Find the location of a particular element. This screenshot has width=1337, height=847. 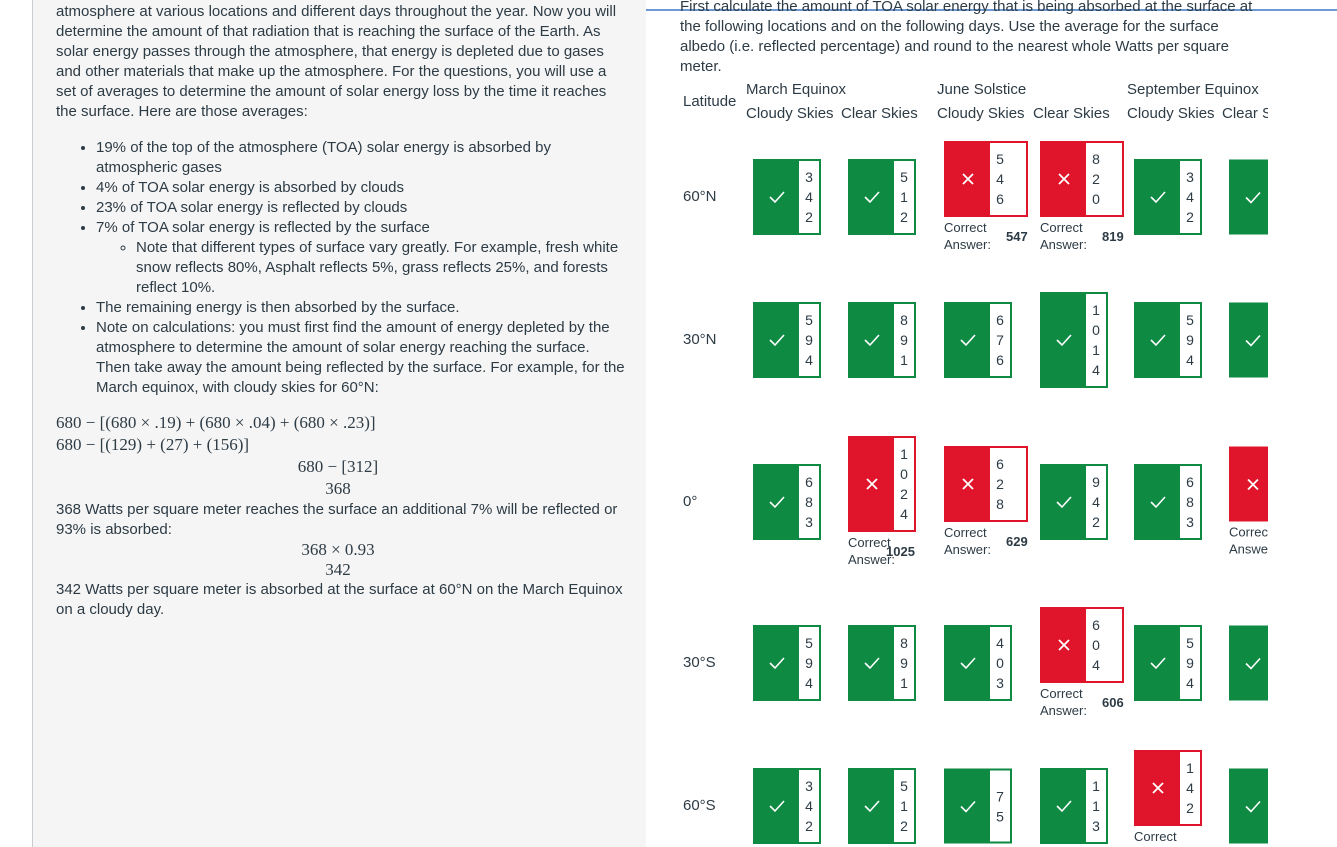

correct-value: 819 is located at coordinates (1113, 236).